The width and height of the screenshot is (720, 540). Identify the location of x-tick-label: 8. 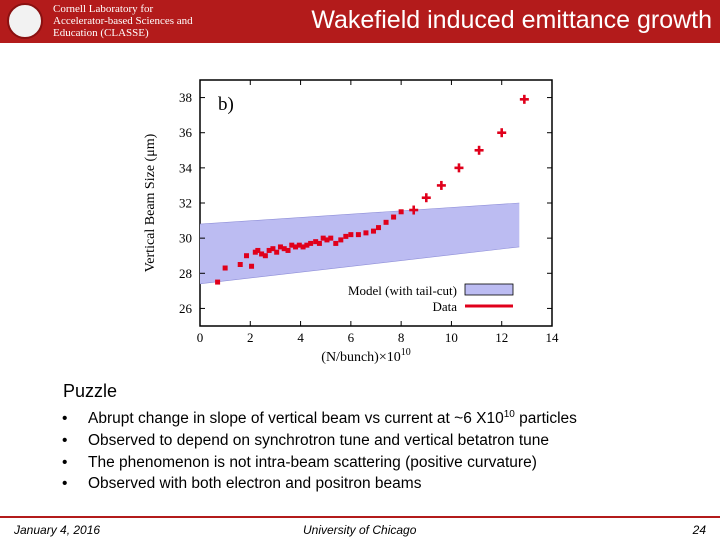
(401, 337).